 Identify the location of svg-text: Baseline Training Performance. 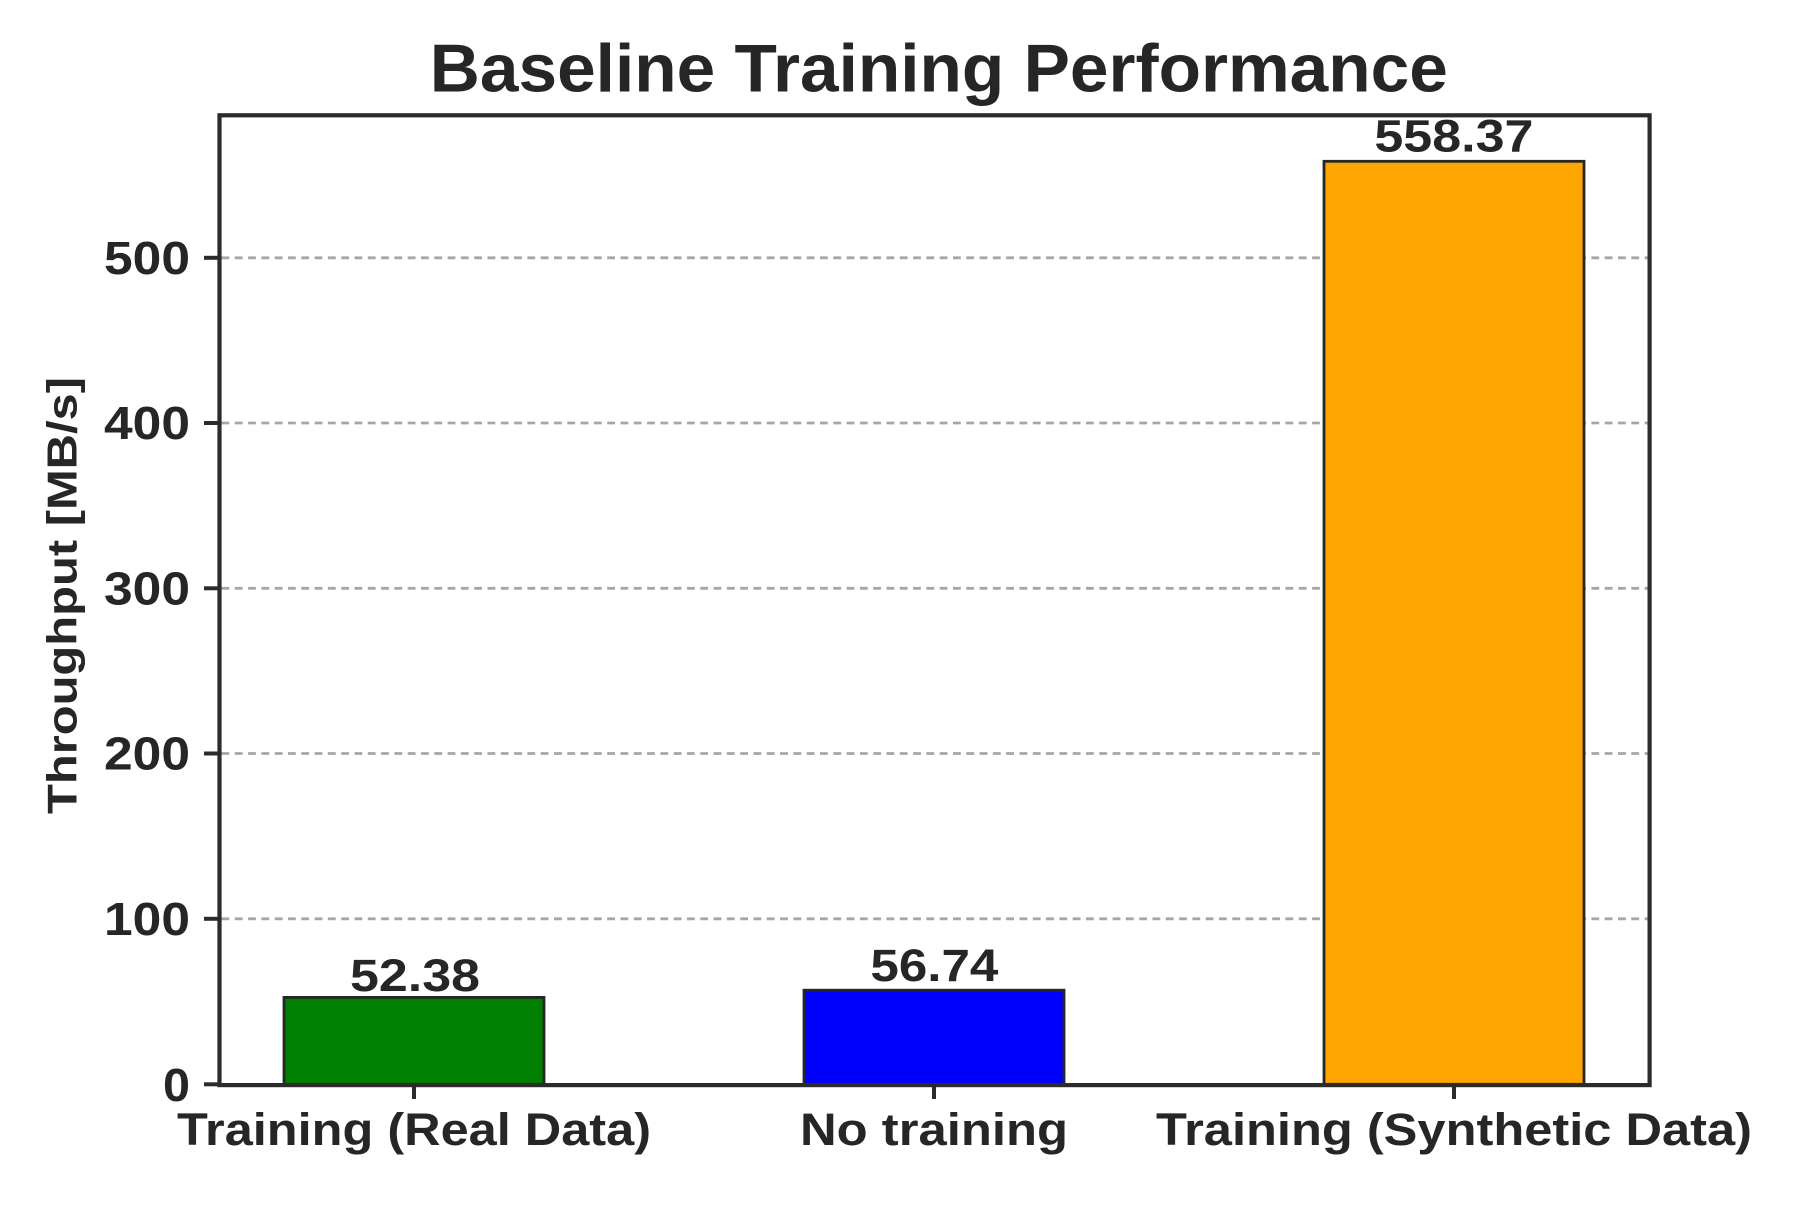
(939, 69).